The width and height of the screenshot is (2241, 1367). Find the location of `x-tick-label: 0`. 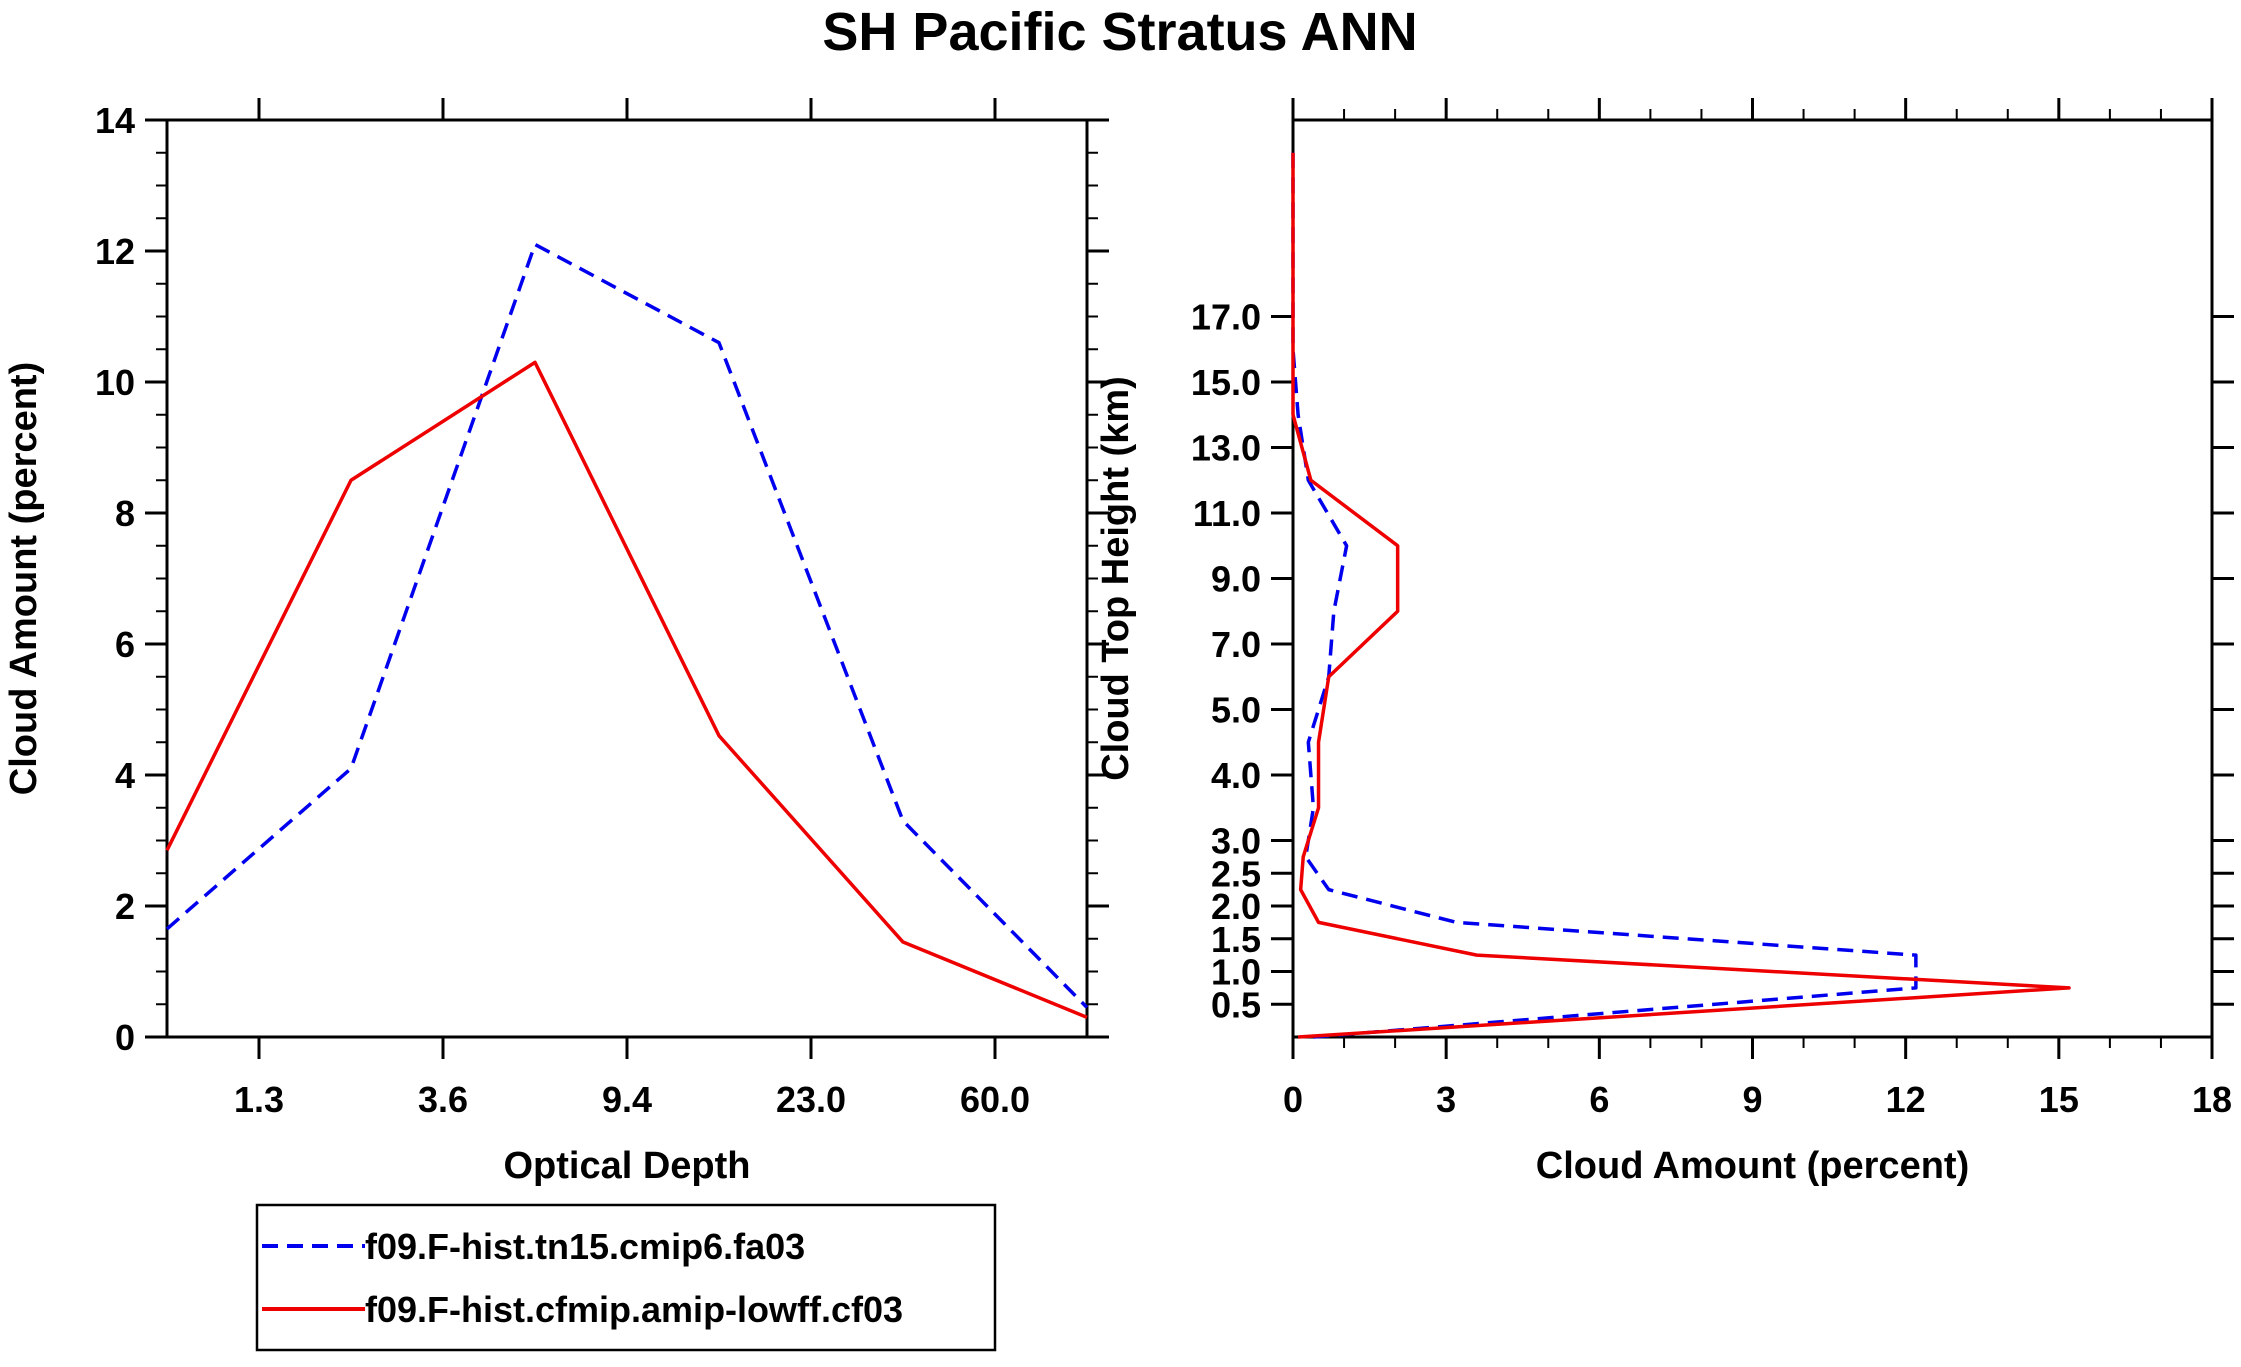

x-tick-label: 0 is located at coordinates (1293, 1099).